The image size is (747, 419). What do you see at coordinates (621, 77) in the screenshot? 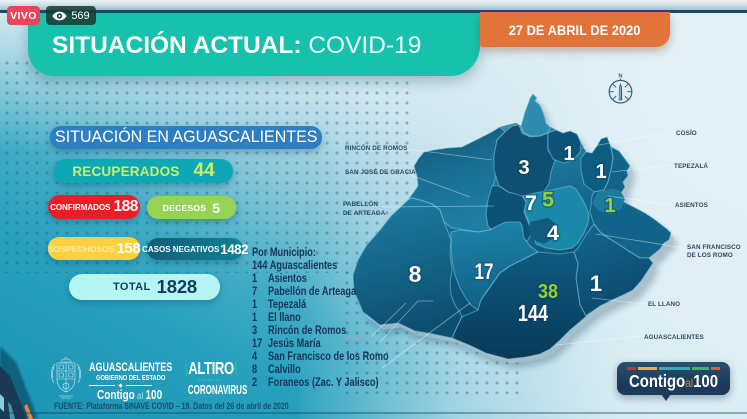
I see `svg-text: N` at bounding box center [621, 77].